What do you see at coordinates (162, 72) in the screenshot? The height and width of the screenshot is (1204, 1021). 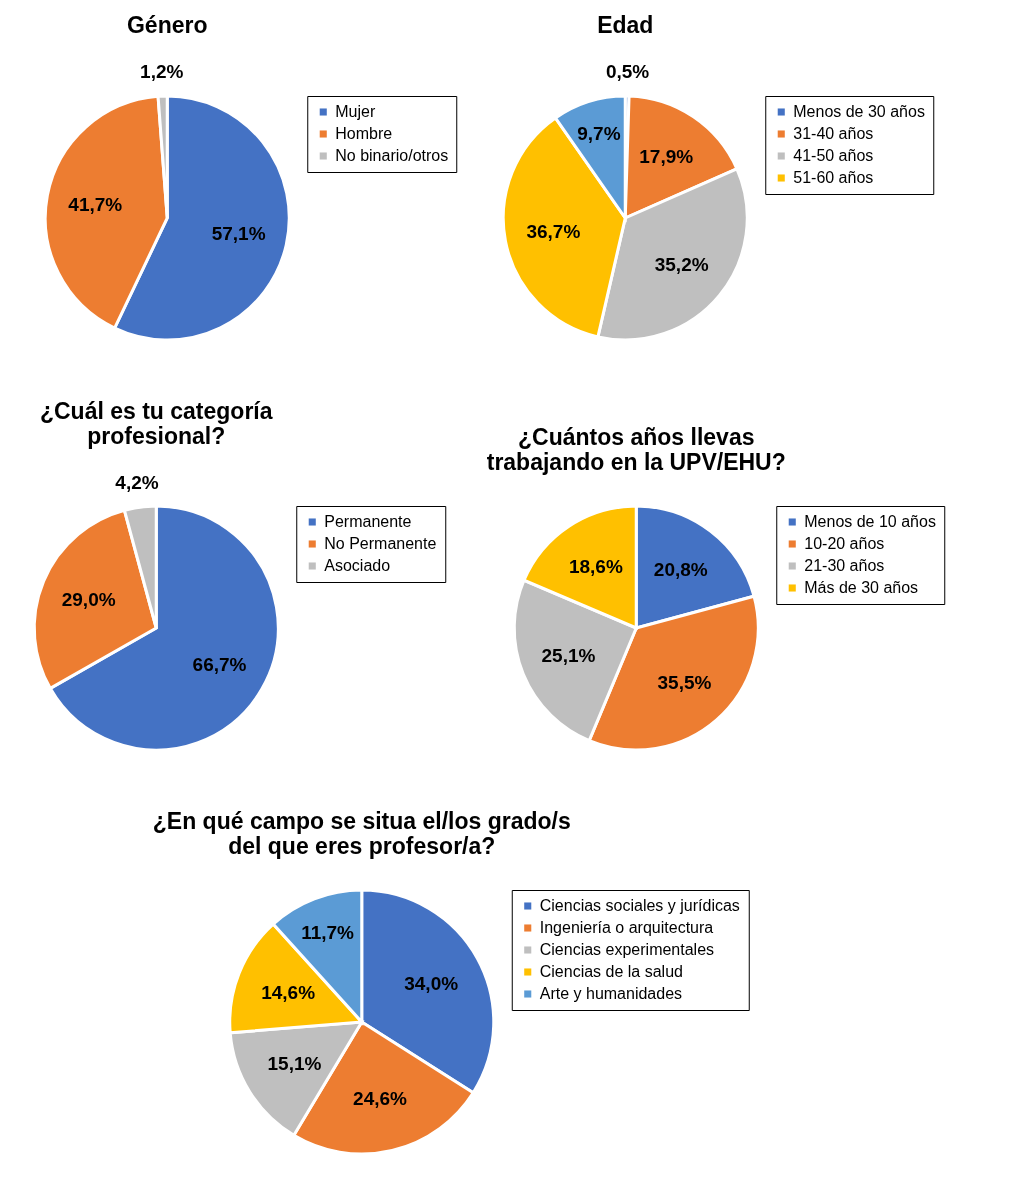 I see `data-label: 1,2%` at bounding box center [162, 72].